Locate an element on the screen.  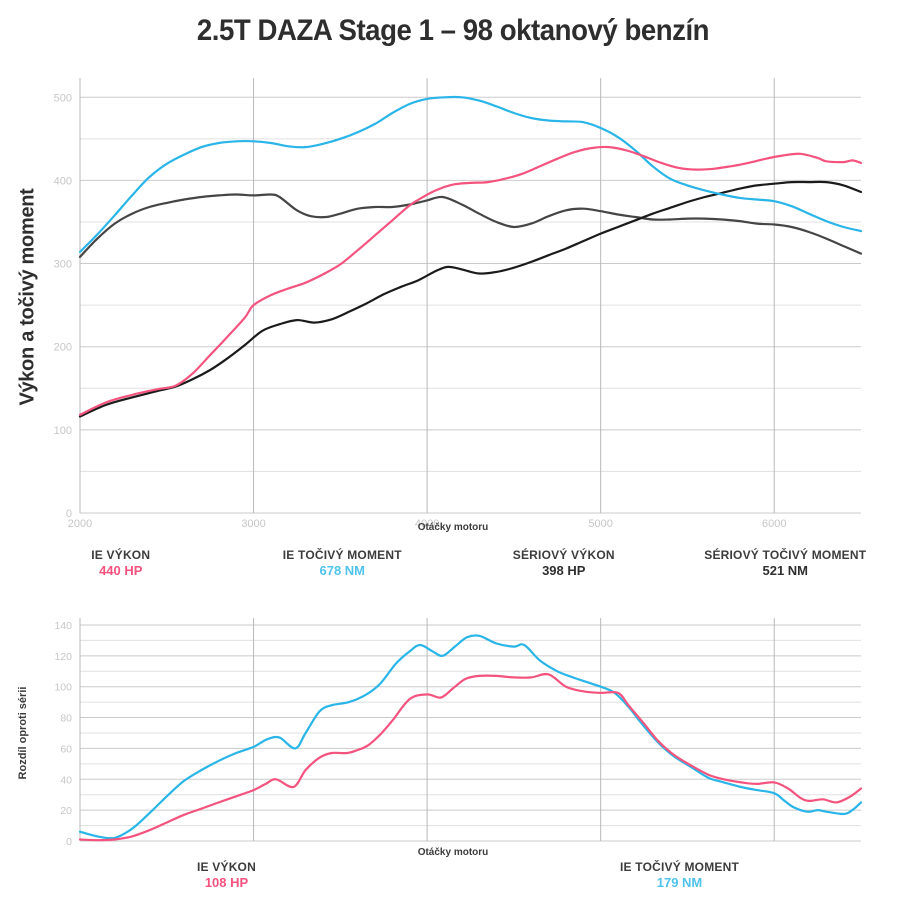
y-tick-label: 60 is located at coordinates (66, 749).